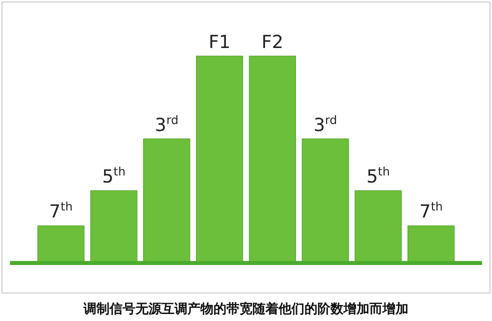 The height and width of the screenshot is (321, 492). What do you see at coordinates (219, 42) in the screenshot?
I see `x-tick-label: F1` at bounding box center [219, 42].